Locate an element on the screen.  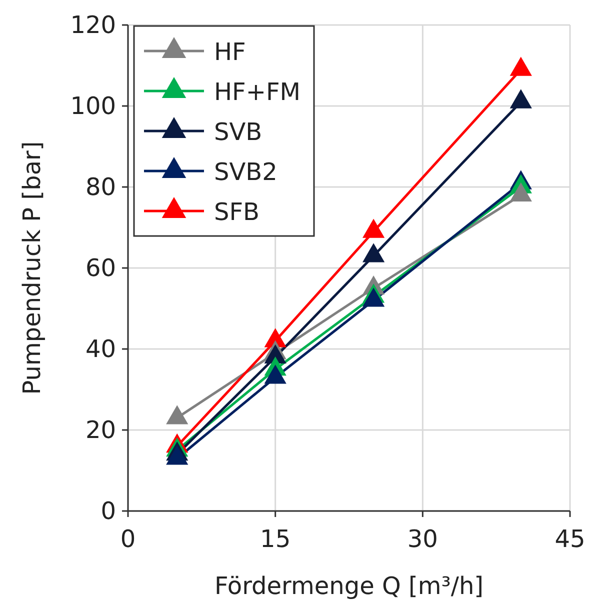
x-tick-label: 45 is located at coordinates (570, 539).